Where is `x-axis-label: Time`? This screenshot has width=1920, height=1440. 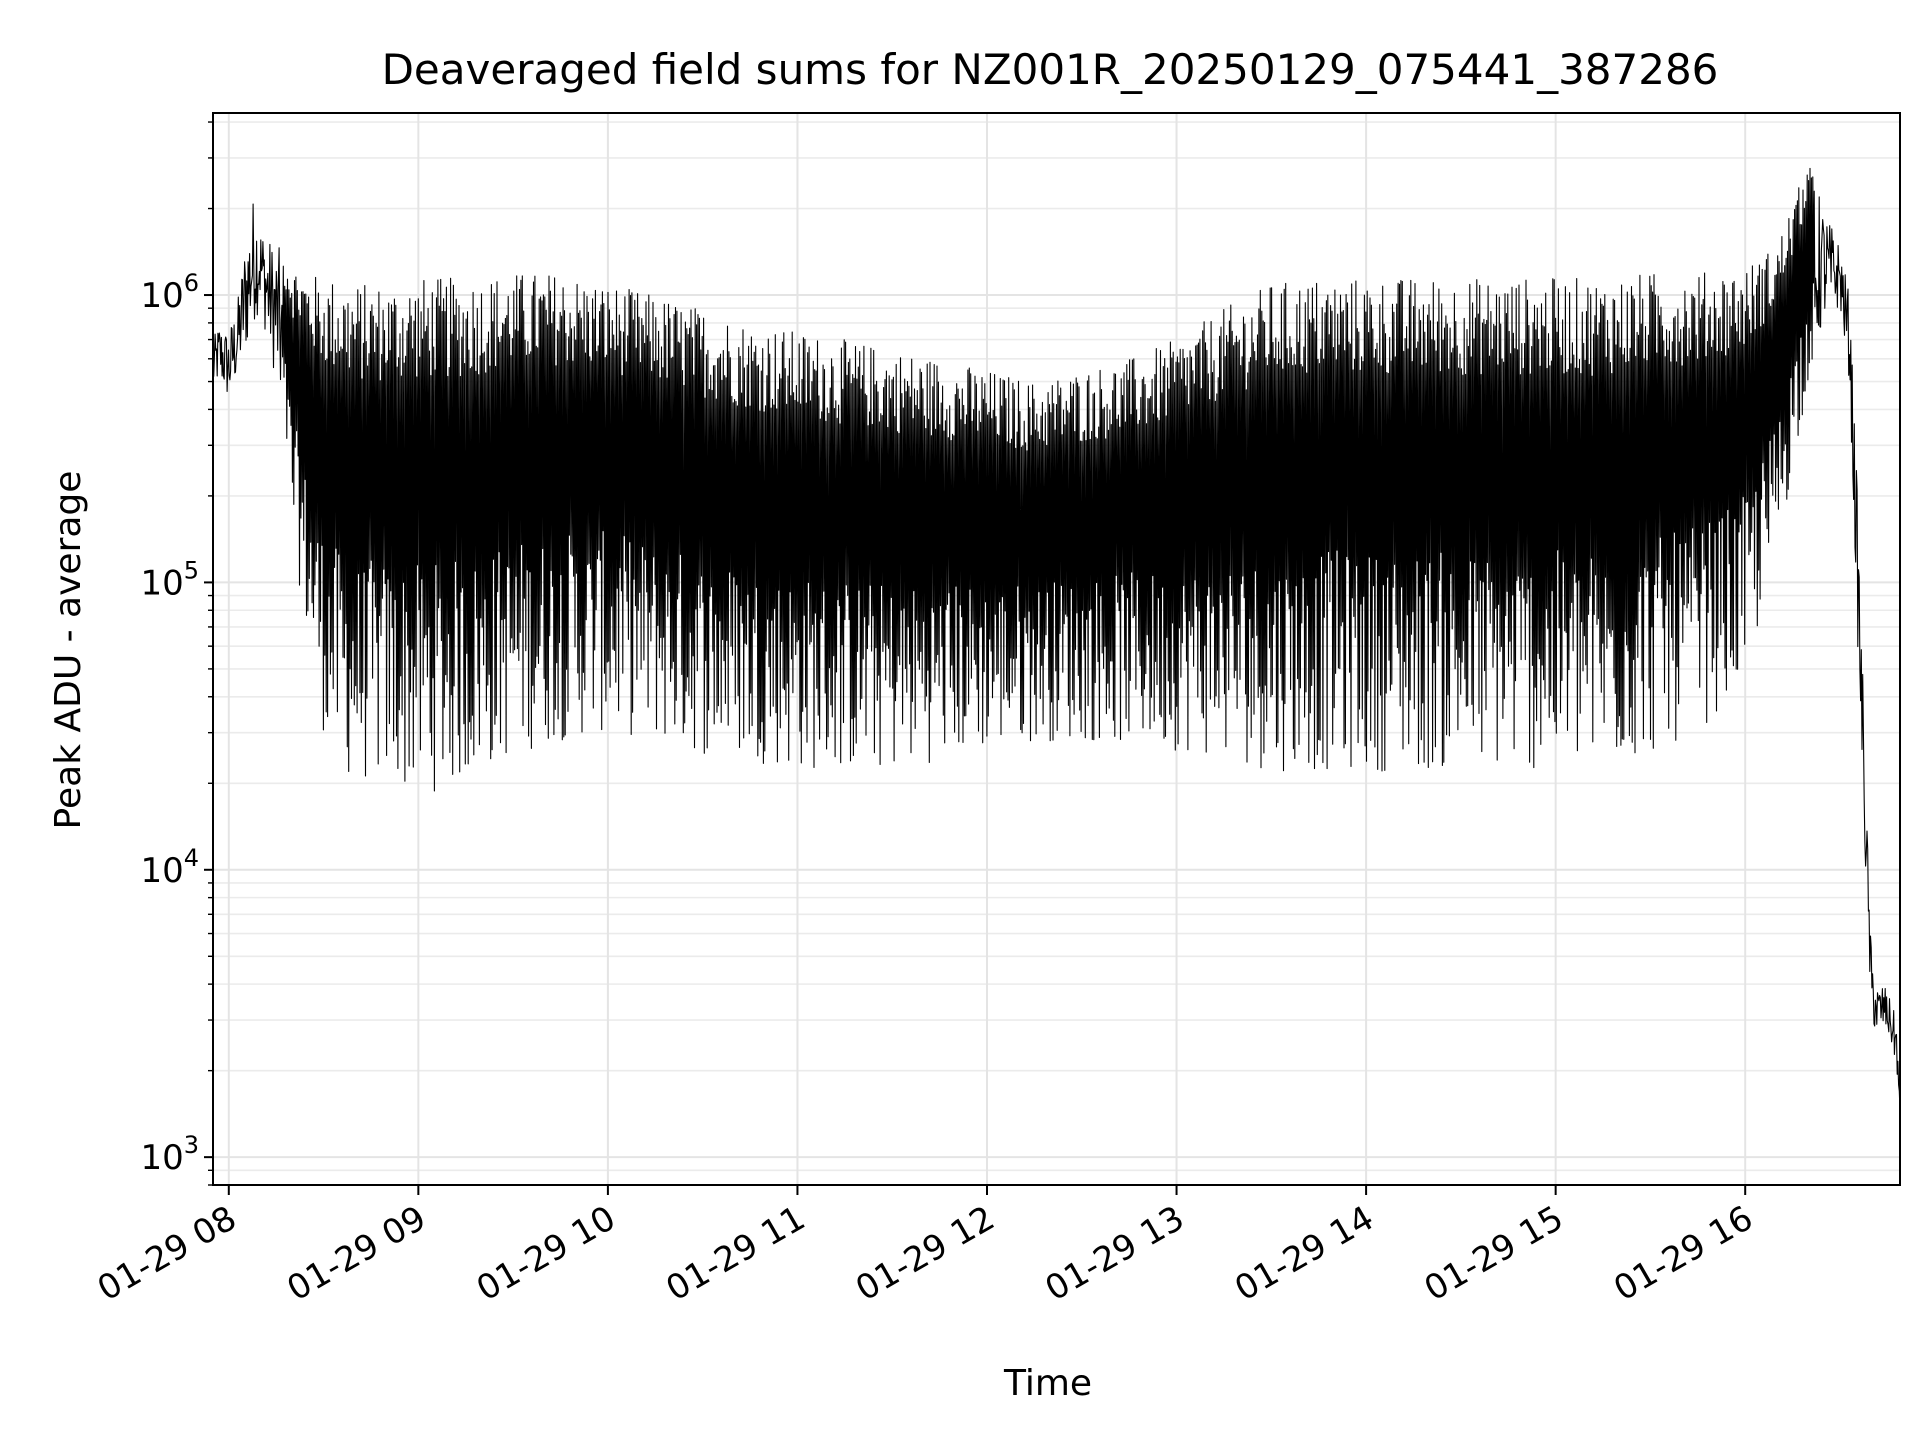 x-axis-label: Time is located at coordinates (1047, 1383).